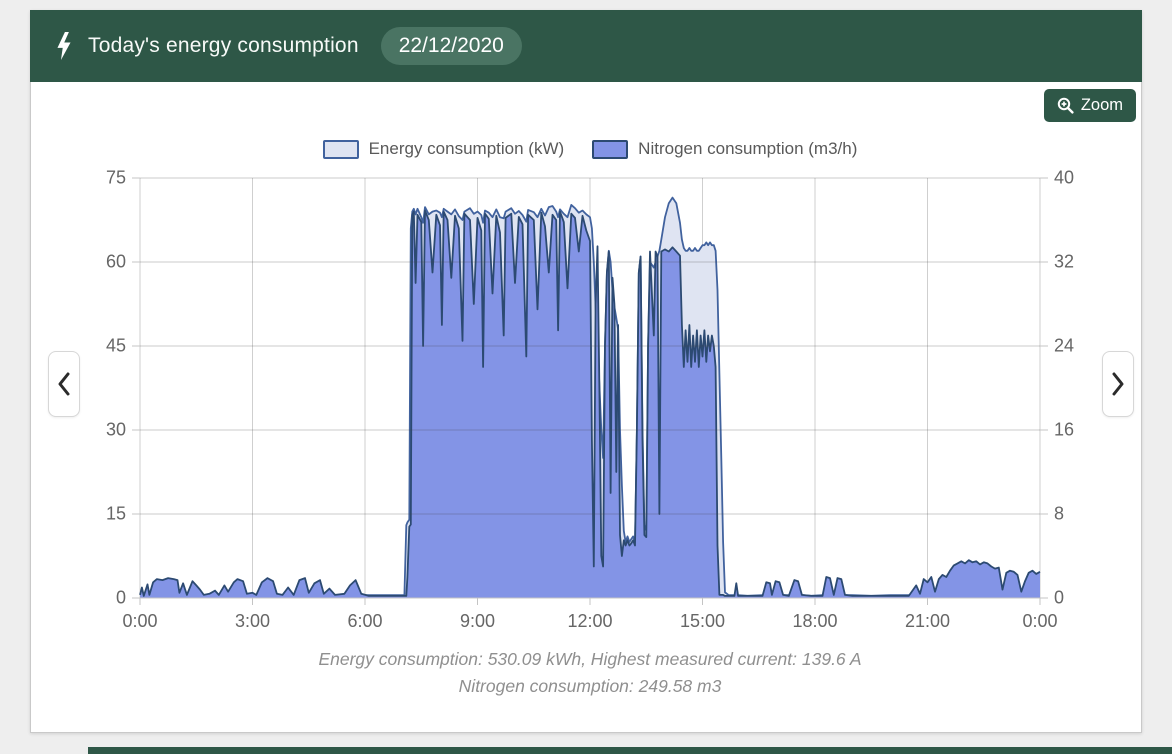  What do you see at coordinates (630, 750) in the screenshot?
I see `next-widget-header-edge` at bounding box center [630, 750].